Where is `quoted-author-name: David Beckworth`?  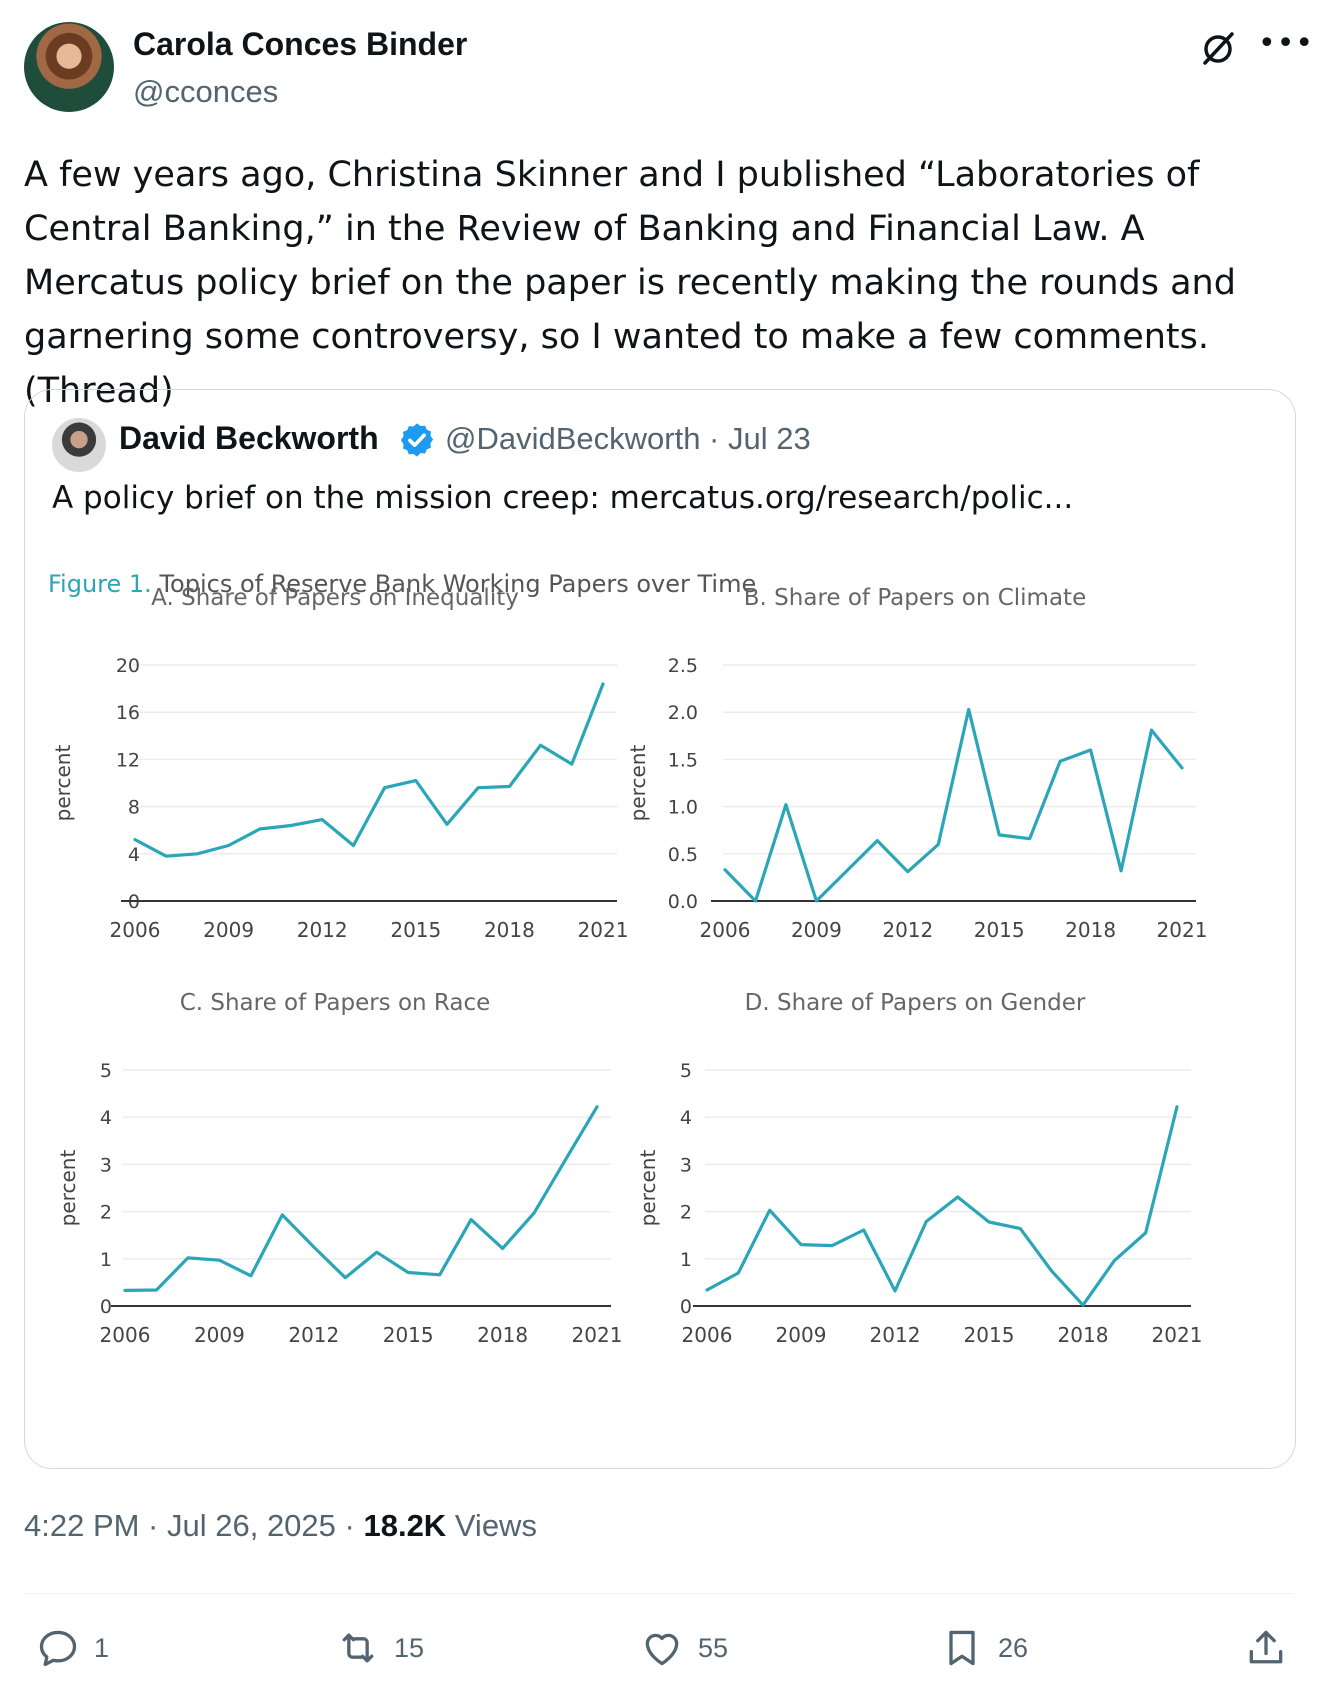 quoted-author-name: David Beckworth is located at coordinates (249, 438).